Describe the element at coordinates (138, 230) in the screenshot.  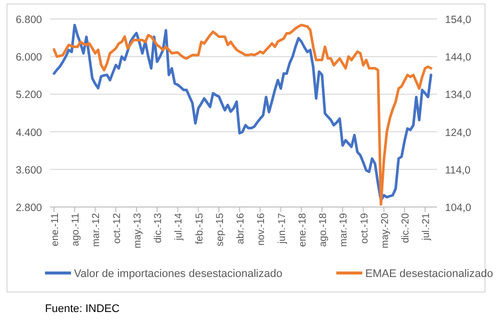
I see `x-tick-label: may.-13` at that location.